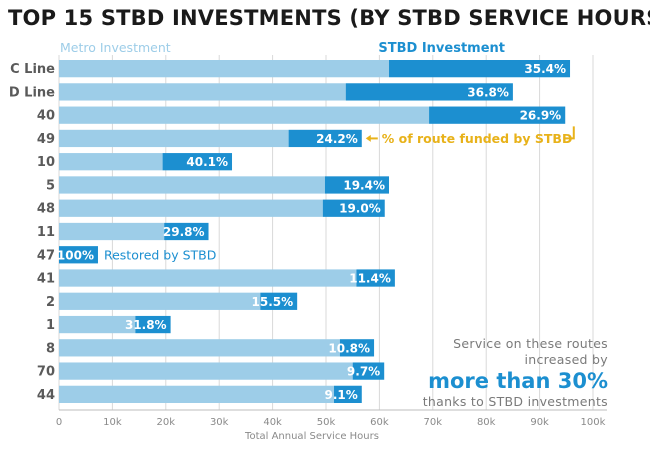 The height and width of the screenshot is (450, 650). I want to click on data-label: 29.8%, so click(184, 232).